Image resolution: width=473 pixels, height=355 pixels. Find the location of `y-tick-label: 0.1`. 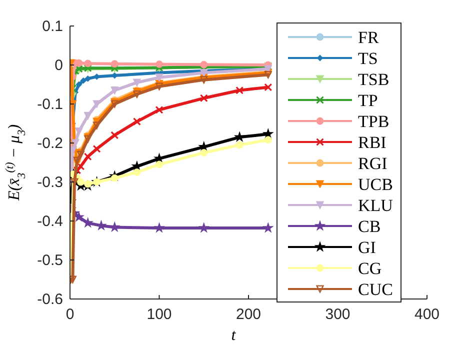

y-tick-label: 0.1 is located at coordinates (52, 26).